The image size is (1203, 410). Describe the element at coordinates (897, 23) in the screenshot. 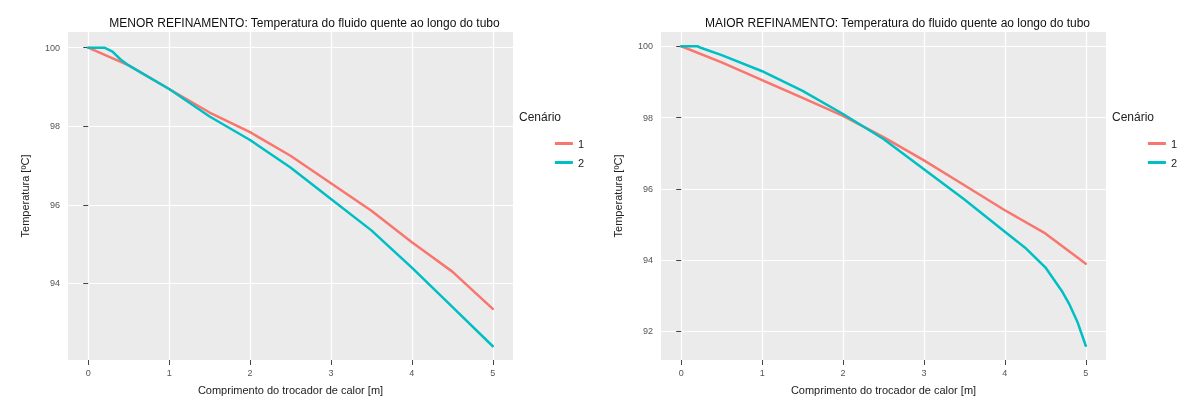

I see `chart-title: MAIOR REFINAMENTO: Temperatura do fluido quente ao longo do tubo` at that location.